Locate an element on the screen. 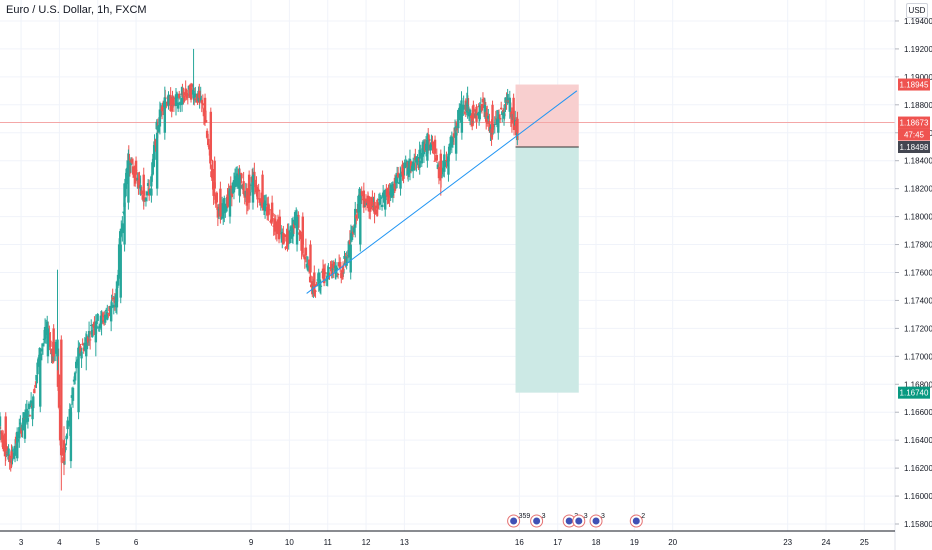 Image resolution: width=932 pixels, height=550 pixels. time-tick-label: 9 is located at coordinates (251, 542).